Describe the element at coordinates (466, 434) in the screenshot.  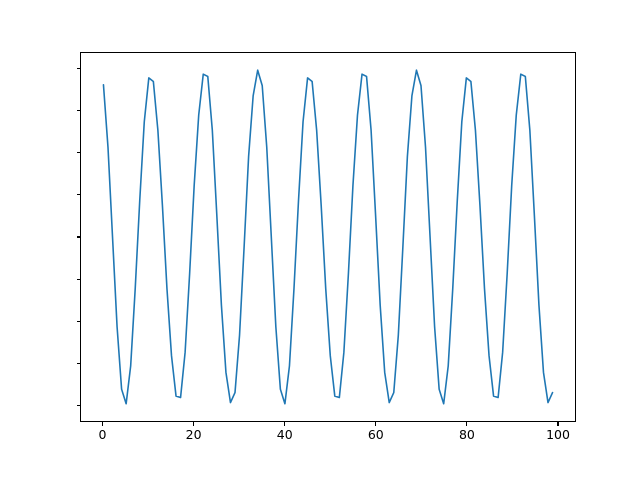
I see `x-tick-label: 80` at that location.